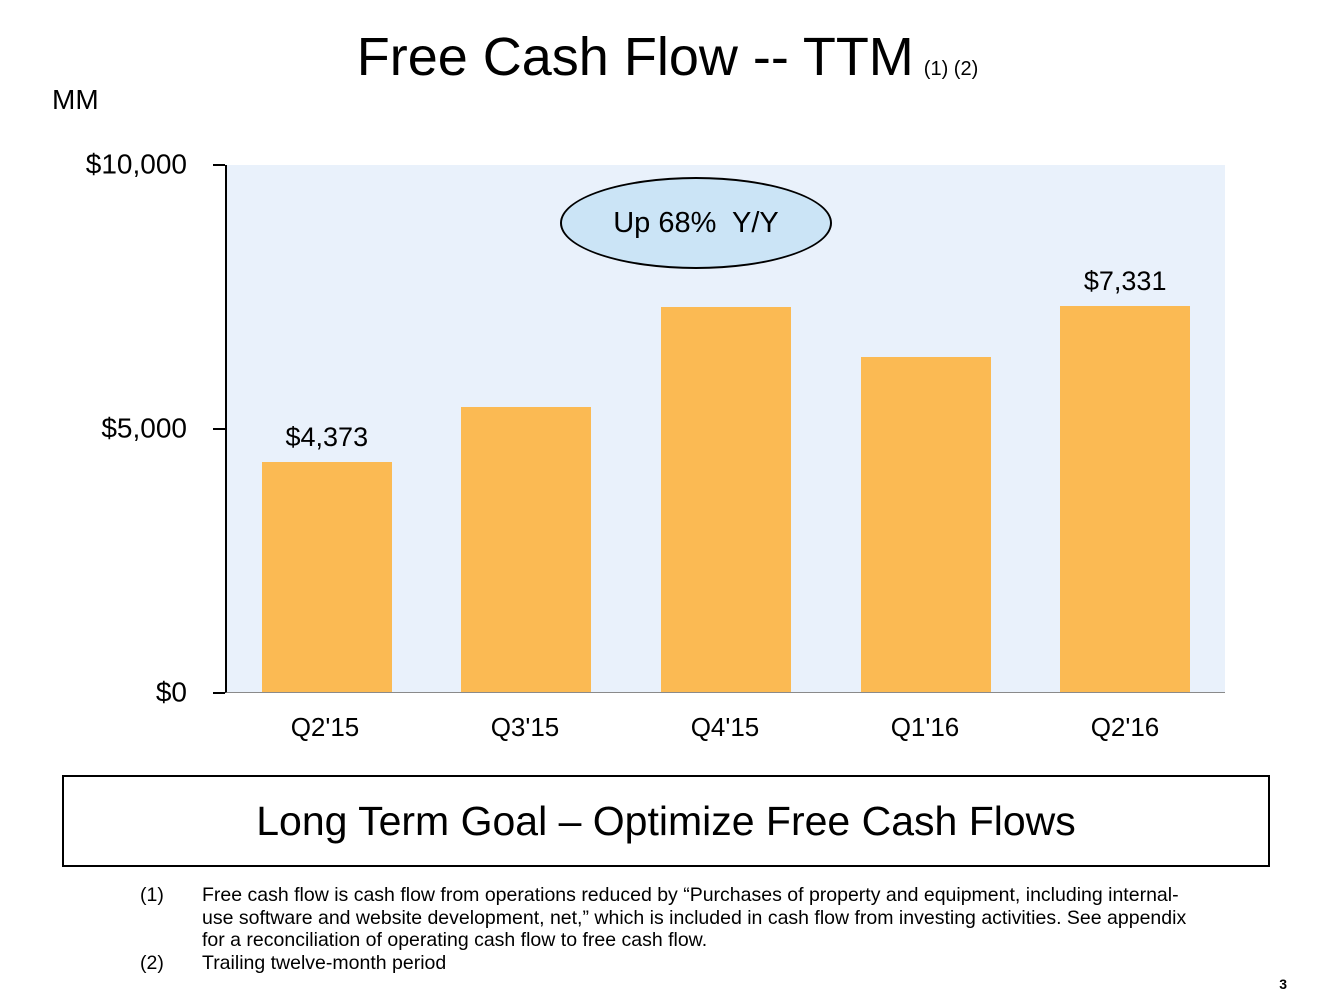 The height and width of the screenshot is (1000, 1335). I want to click on x-axis-label: Q4'15, so click(725, 727).